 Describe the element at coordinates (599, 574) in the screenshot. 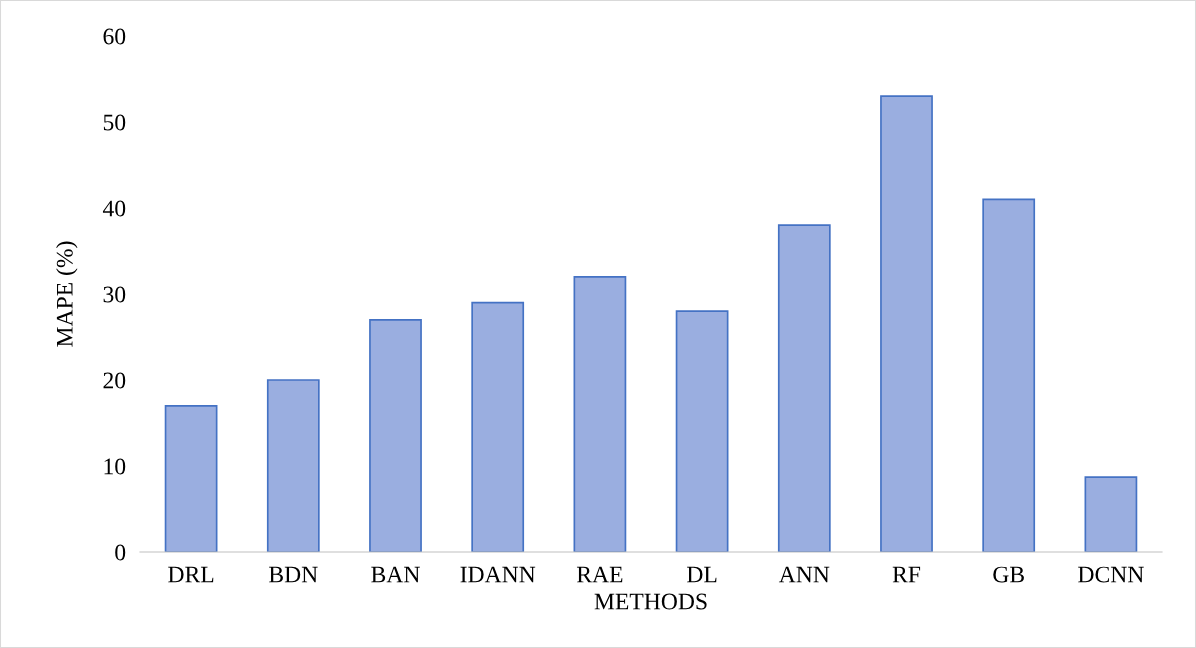

I see `x-tick-label: RAE` at that location.